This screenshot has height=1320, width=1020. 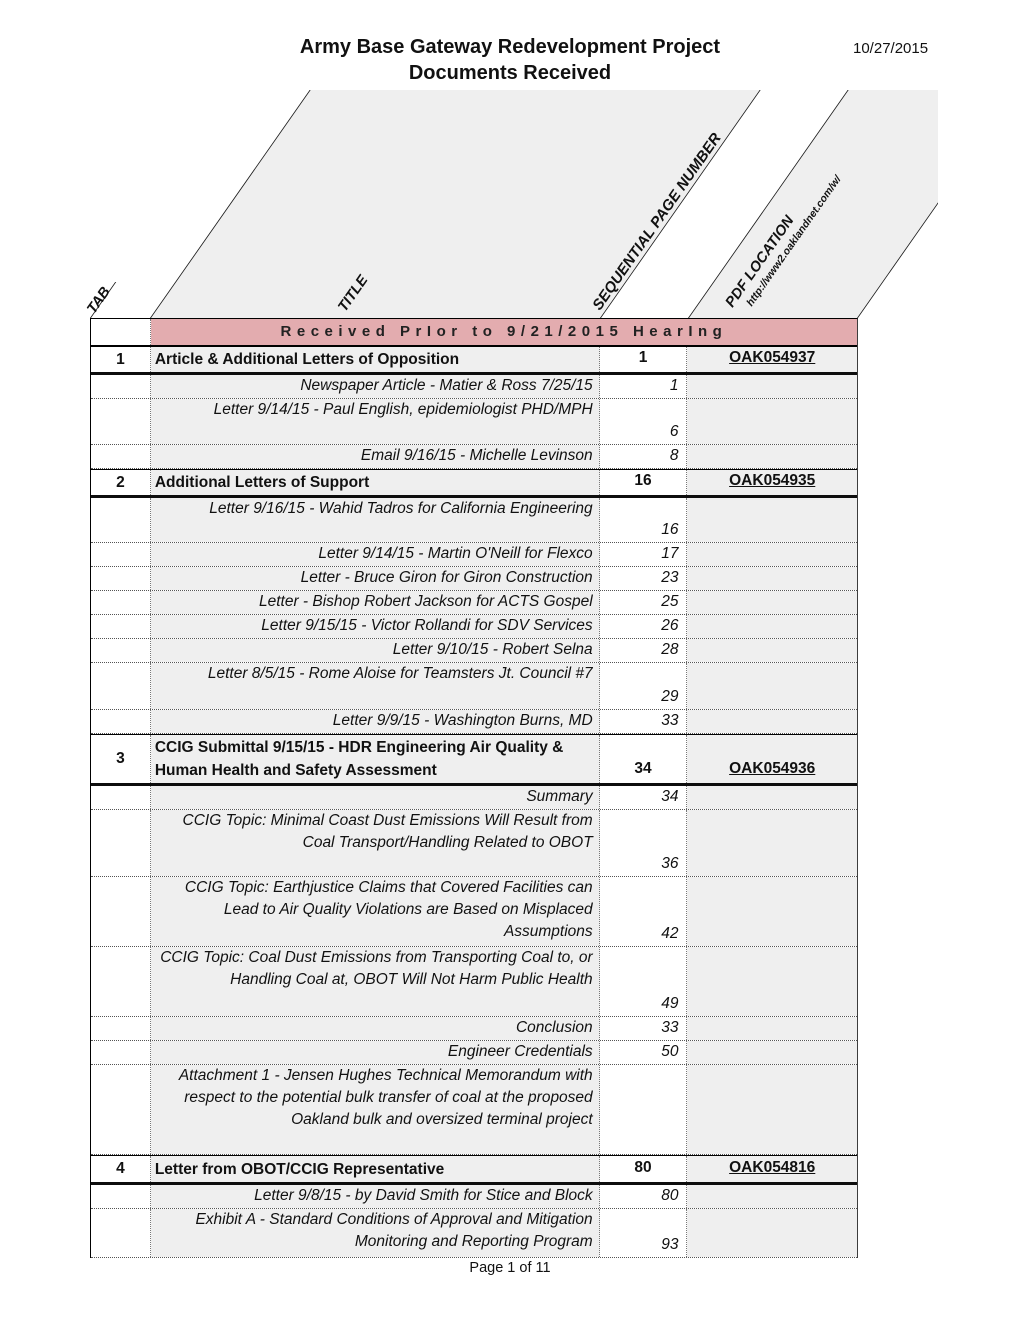 I want to click on section-title: Received PrIor to 9/21/2015 HearIng, so click(x=503, y=332).